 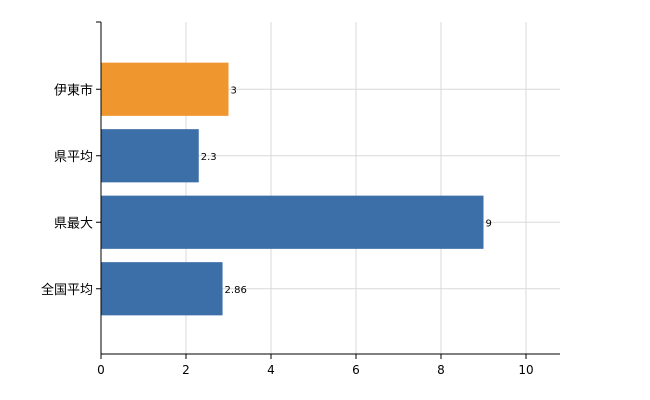 I want to click on x-tick-label-8: 8, so click(x=441, y=370).